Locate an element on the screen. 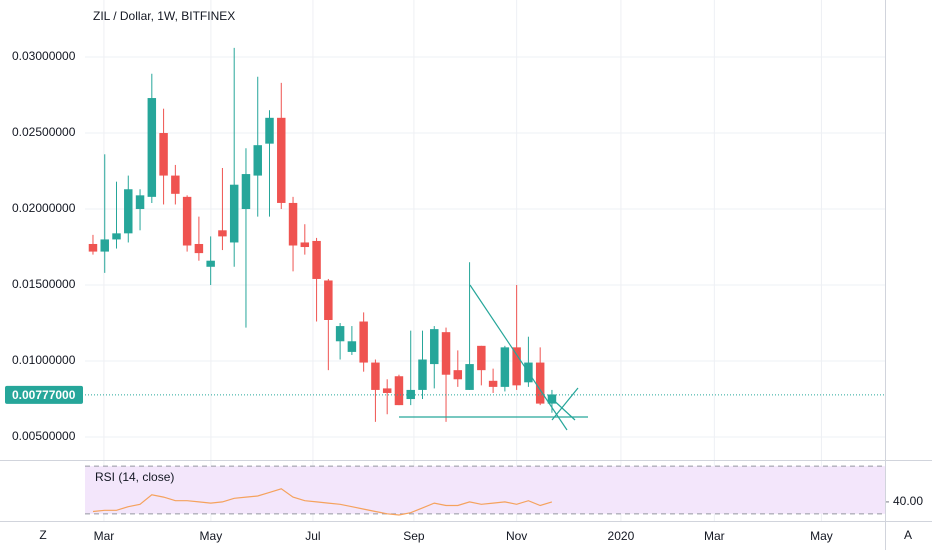 This screenshot has width=932, height=550. y-tick-label: 0.00500000 is located at coordinates (44, 436).